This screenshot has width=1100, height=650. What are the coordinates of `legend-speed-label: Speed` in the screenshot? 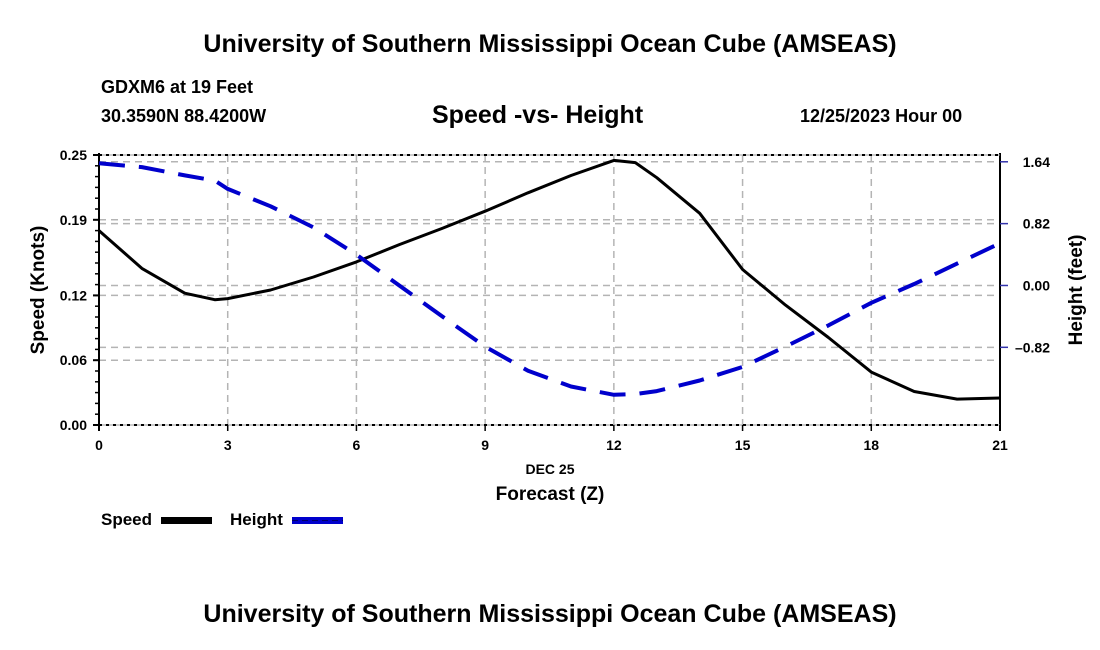 It's located at (126, 519).